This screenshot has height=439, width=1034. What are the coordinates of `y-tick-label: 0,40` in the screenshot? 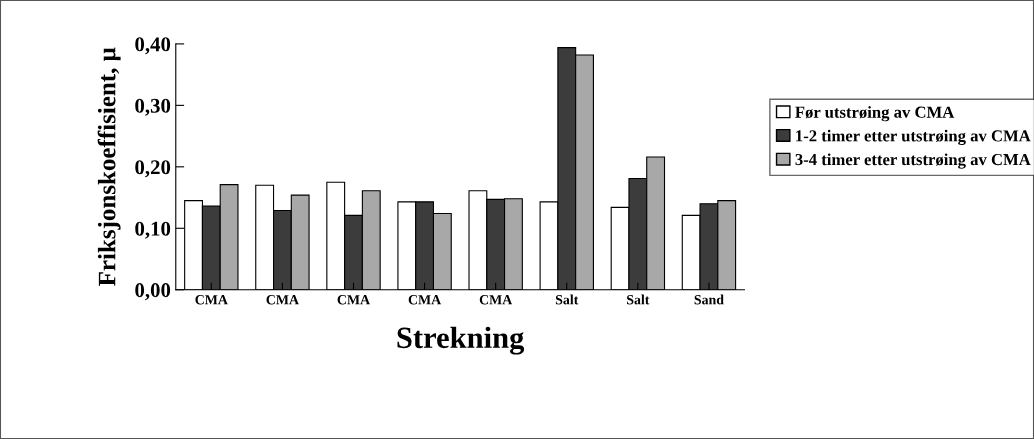 It's located at (153, 46).